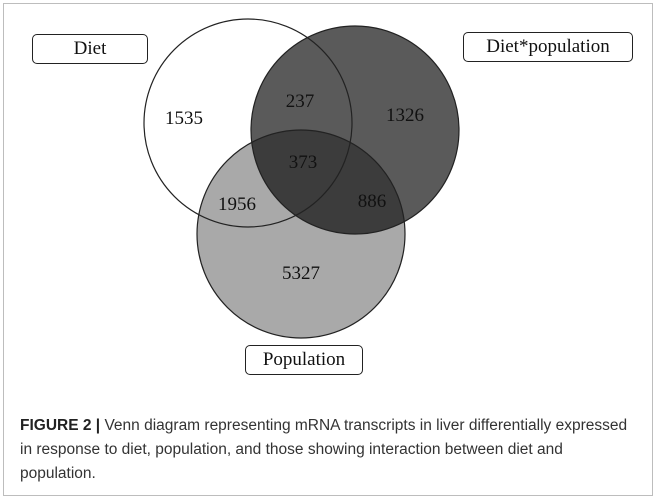 The height and width of the screenshot is (500, 657). I want to click on count-diet-only: 1535, so click(184, 118).